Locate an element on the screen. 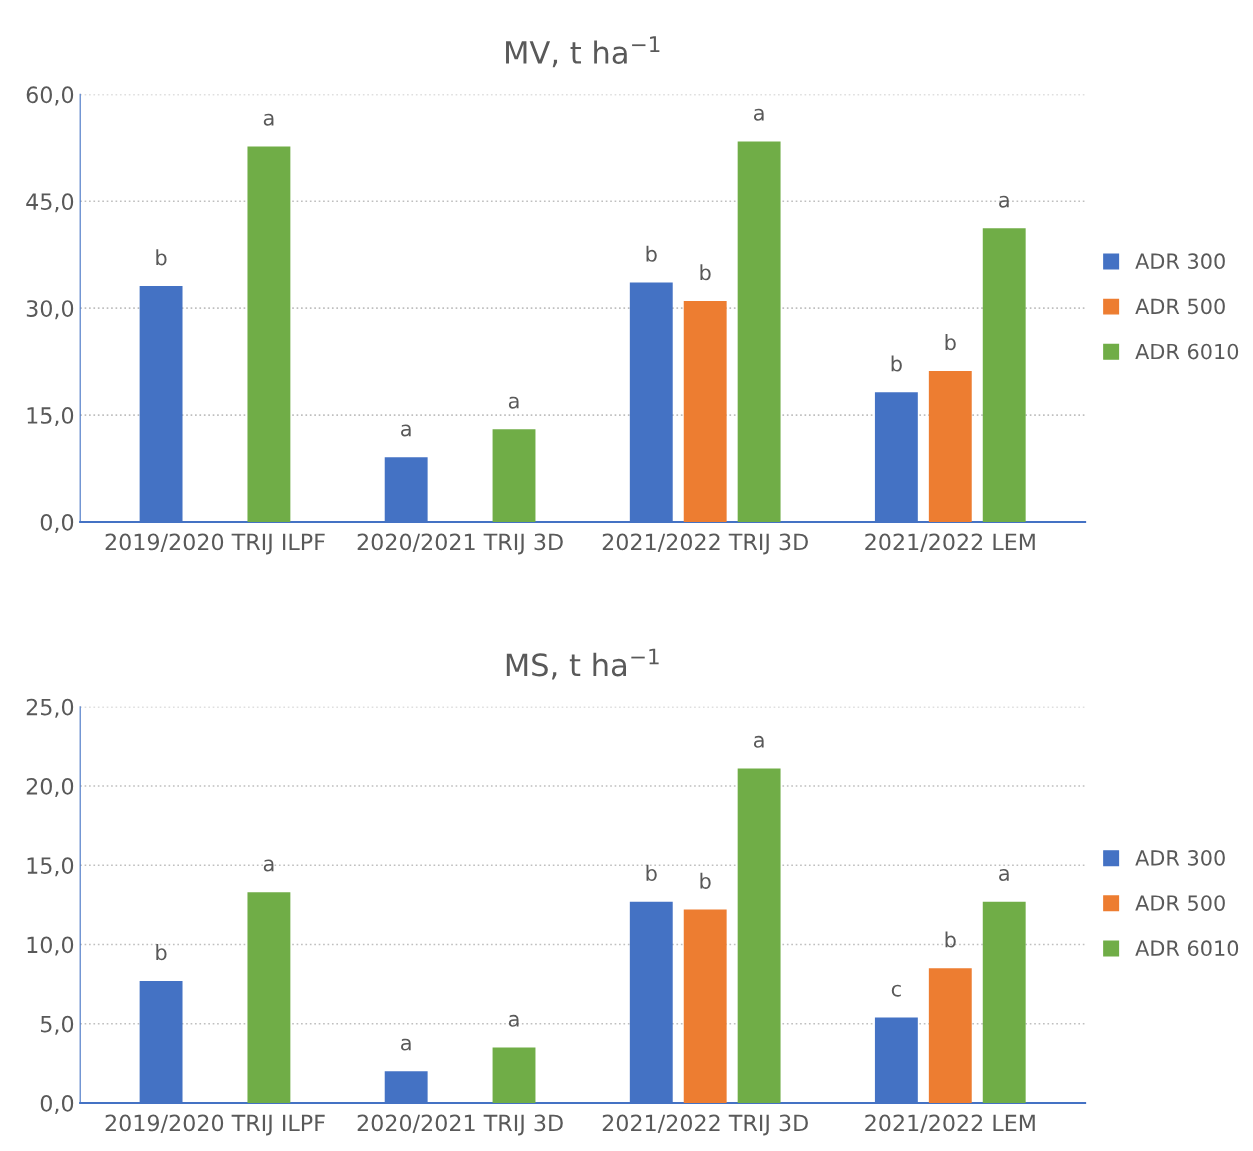  chart-title: MV, t ha$^{−1}$ is located at coordinates (583, 52).